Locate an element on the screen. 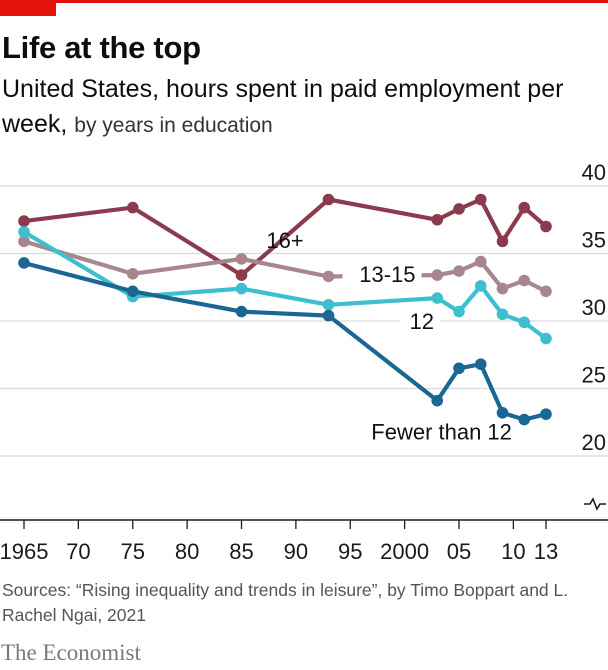  y-tick-label: 25 is located at coordinates (594, 375).